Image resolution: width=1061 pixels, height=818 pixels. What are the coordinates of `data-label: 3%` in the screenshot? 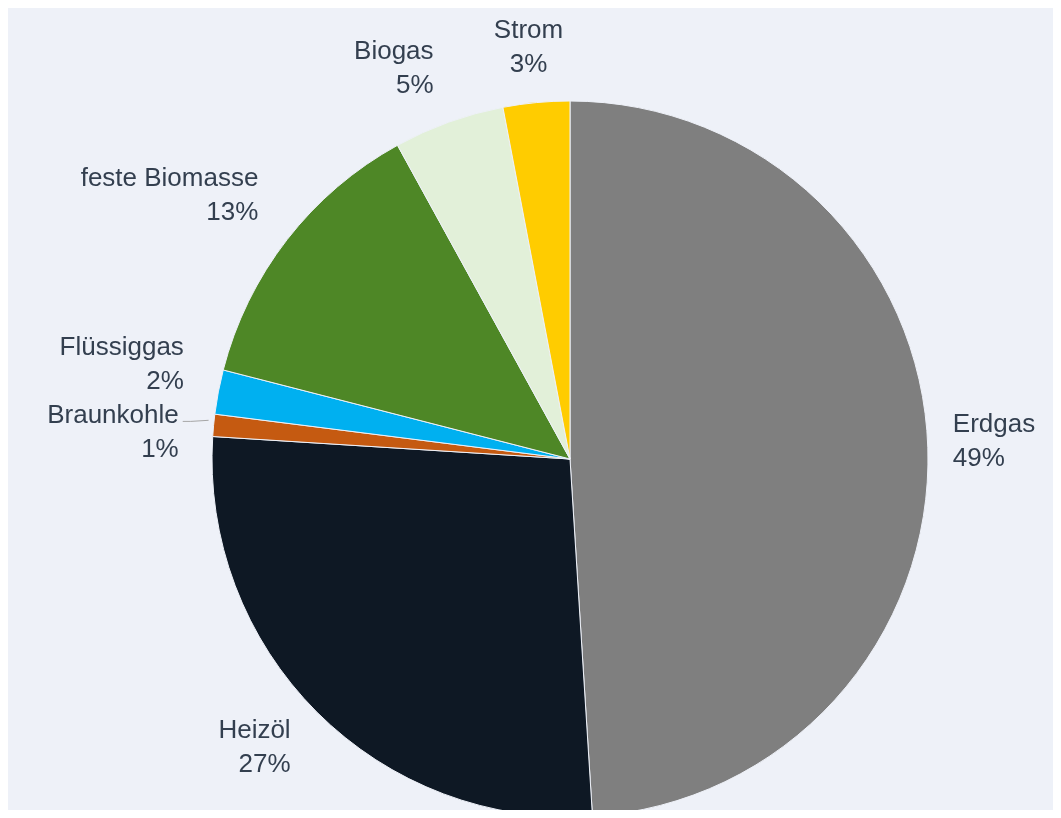 It's located at (528, 62).